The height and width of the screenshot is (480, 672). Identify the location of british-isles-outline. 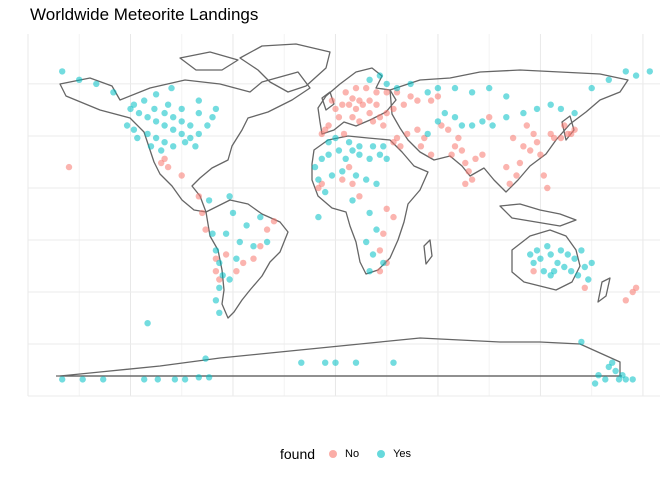
(328, 101).